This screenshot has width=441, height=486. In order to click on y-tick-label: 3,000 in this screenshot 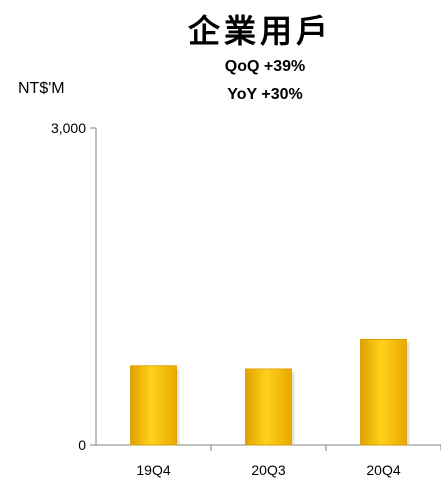, I will do `click(68, 128)`.